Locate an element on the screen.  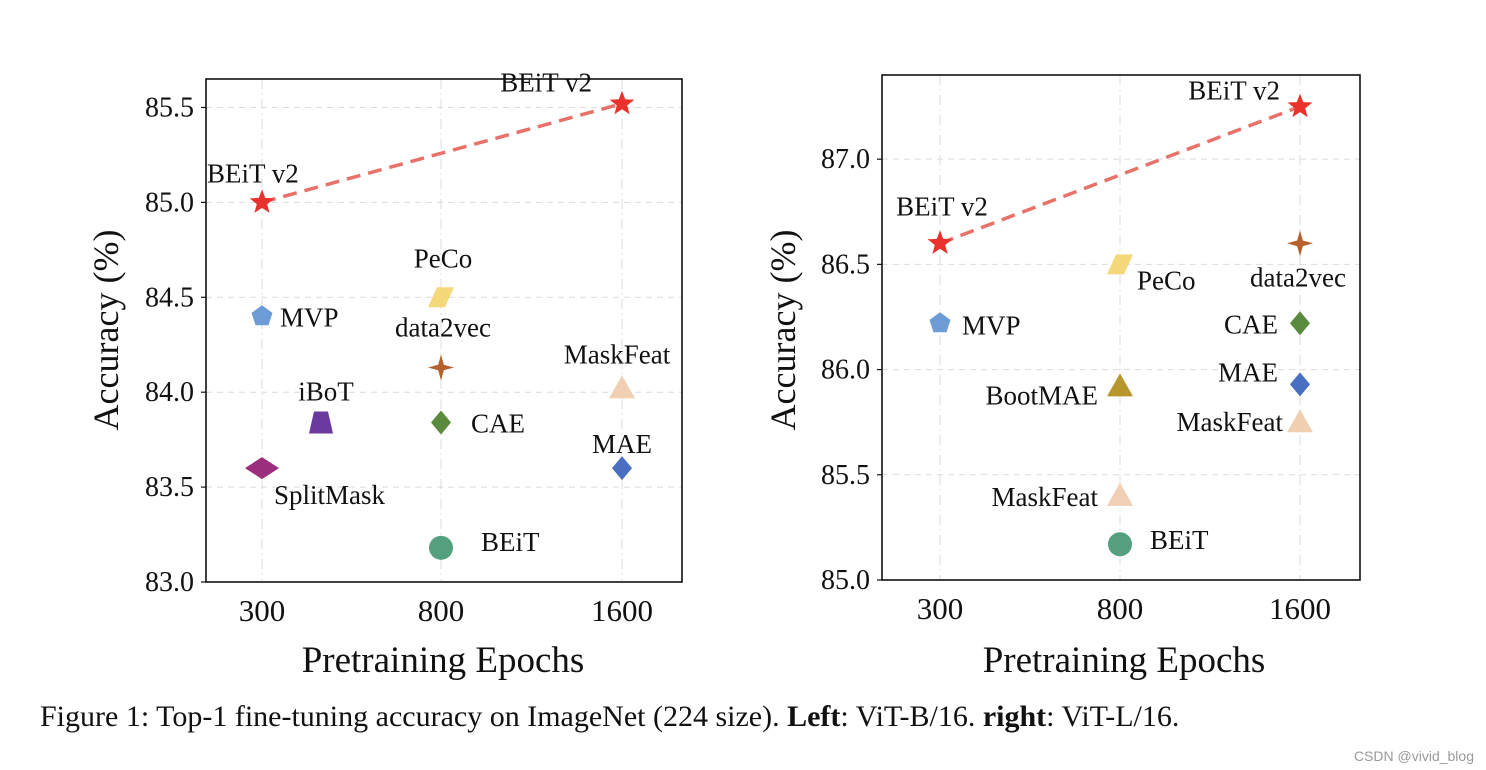
left-point-peco-800-label: PeCo is located at coordinates (443, 258).